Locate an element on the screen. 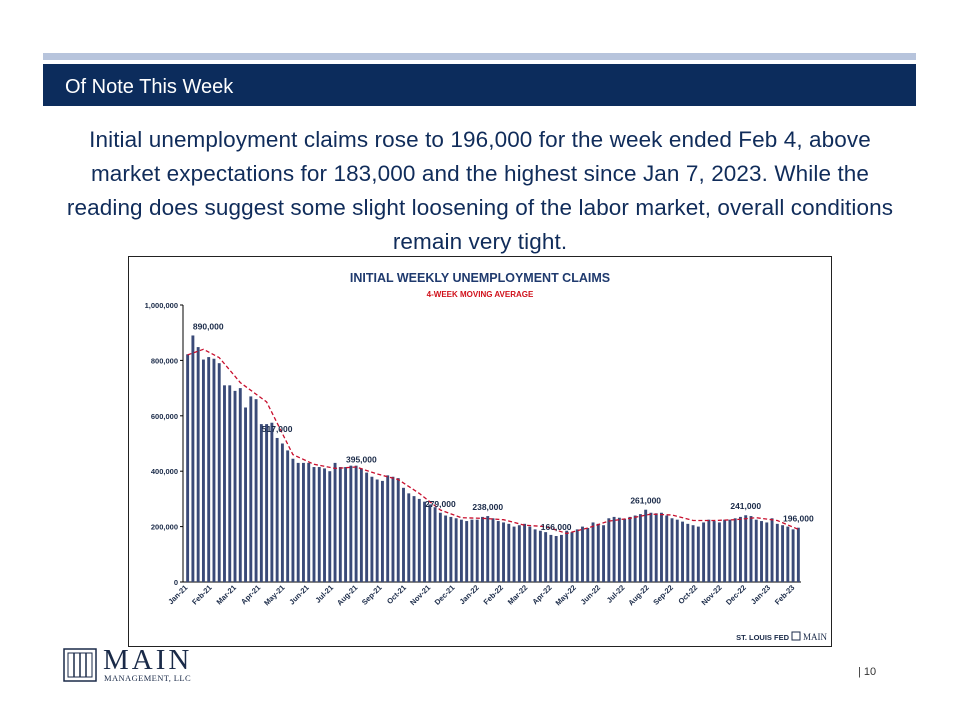 The image size is (960, 720). y-tick-label: 1,000,000 is located at coordinates (161, 305).